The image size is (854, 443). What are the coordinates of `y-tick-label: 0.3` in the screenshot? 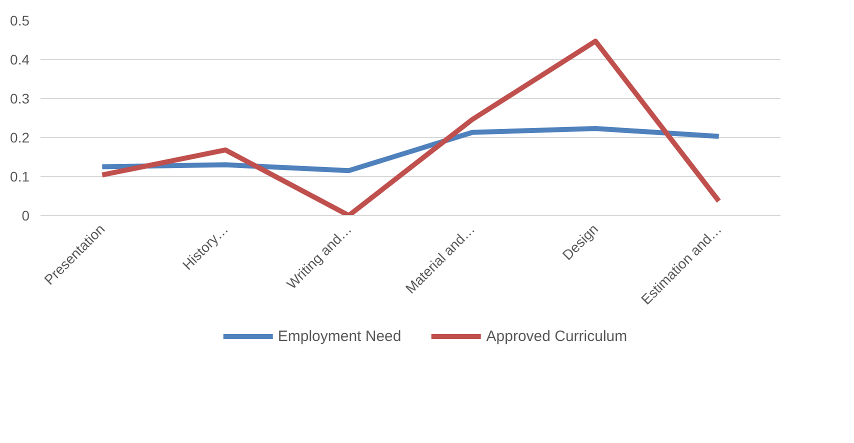 It's located at (20, 98).